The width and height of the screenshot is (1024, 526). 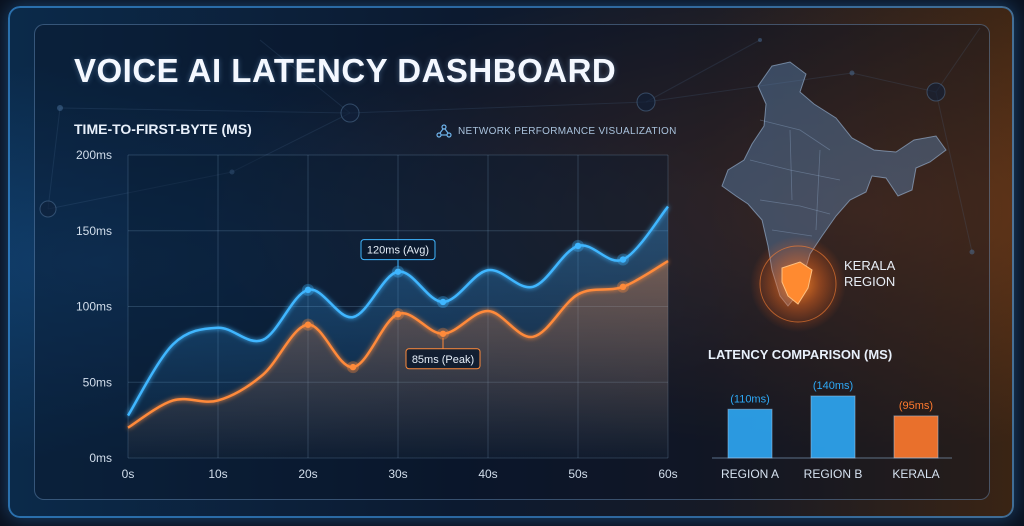 I want to click on region-label-line1: KERALA, so click(x=870, y=265).